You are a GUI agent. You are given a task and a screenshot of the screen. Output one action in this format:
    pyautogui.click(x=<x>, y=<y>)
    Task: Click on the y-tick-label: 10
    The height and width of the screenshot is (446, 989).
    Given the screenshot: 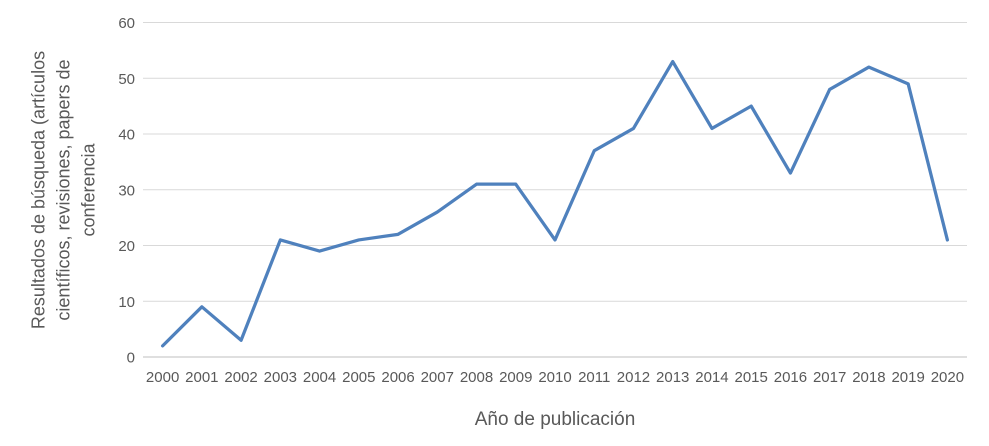 What is the action you would take?
    pyautogui.click(x=126, y=302)
    